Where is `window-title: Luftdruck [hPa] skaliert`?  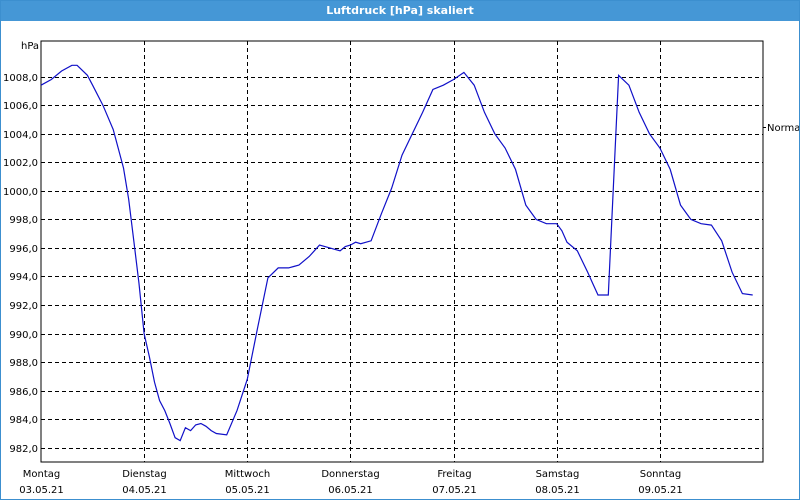
window-title: Luftdruck [hPa] skaliert is located at coordinates (400, 11).